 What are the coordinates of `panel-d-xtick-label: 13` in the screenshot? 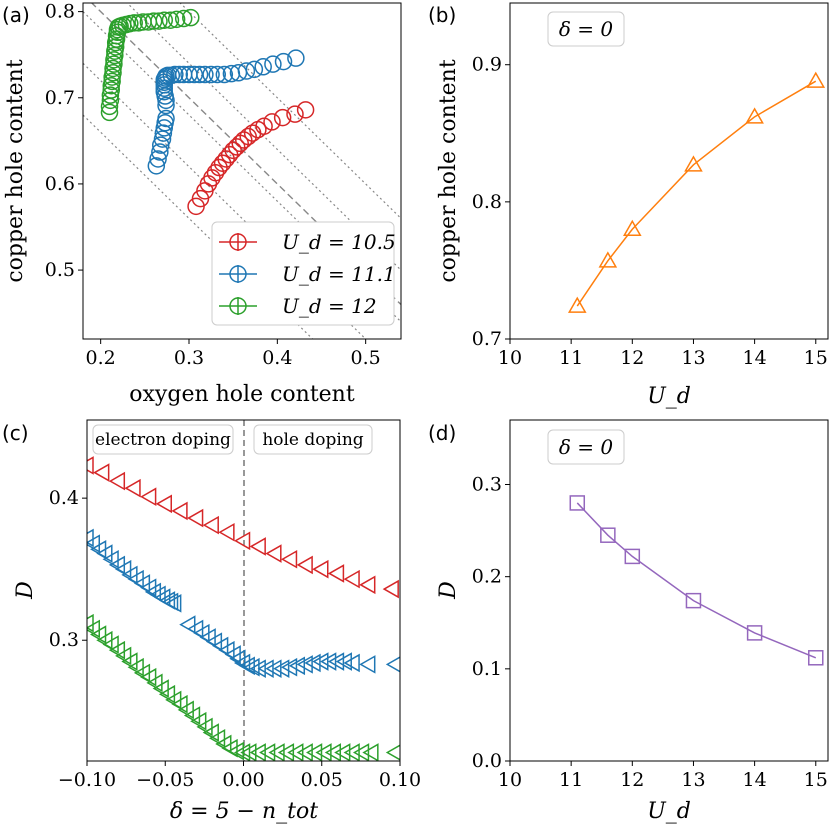 It's located at (693, 780).